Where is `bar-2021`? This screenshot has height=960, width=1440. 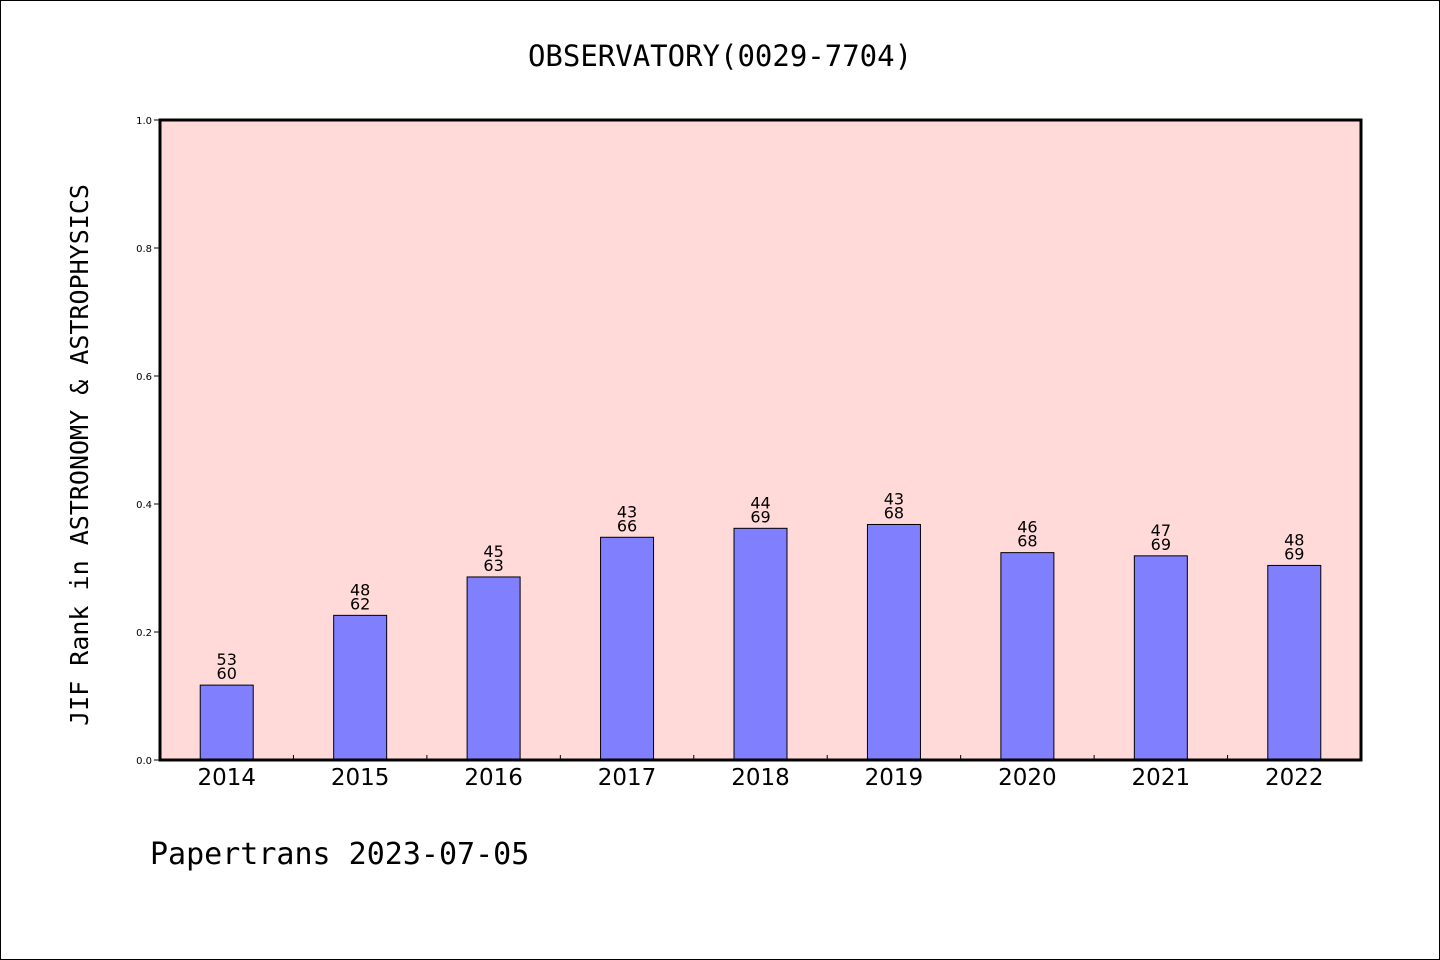 bar-2021 is located at coordinates (1160, 658).